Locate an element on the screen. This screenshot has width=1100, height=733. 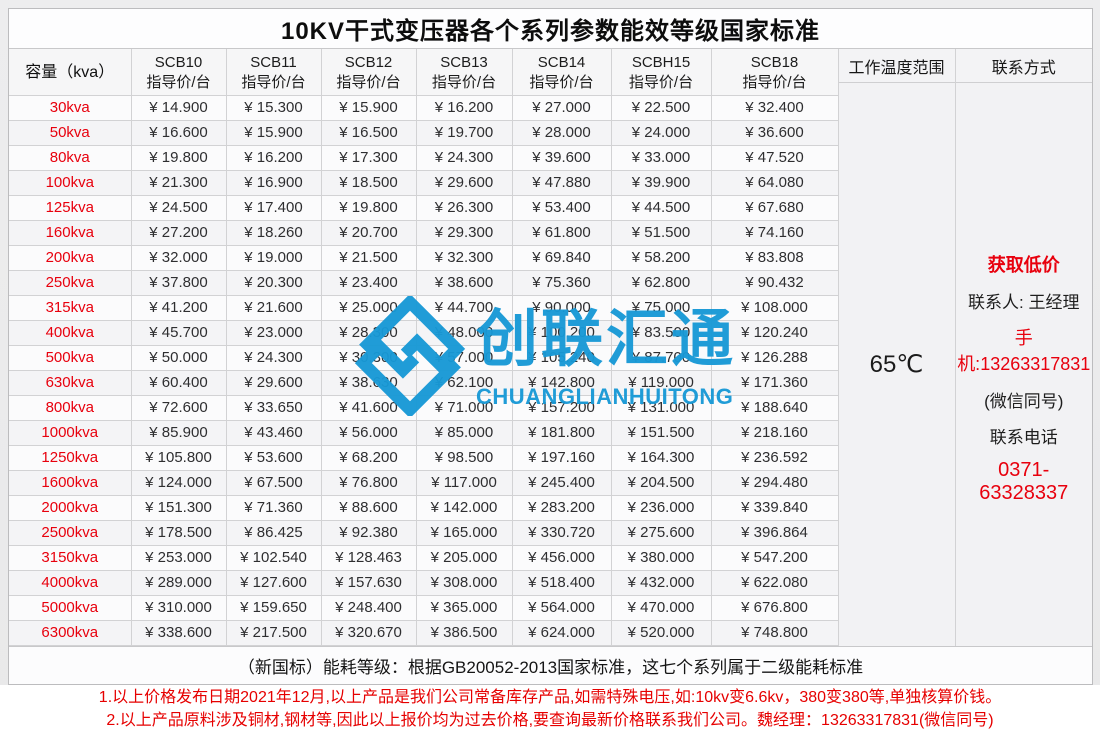
temperature-cell: 65℃ is located at coordinates (896, 364).